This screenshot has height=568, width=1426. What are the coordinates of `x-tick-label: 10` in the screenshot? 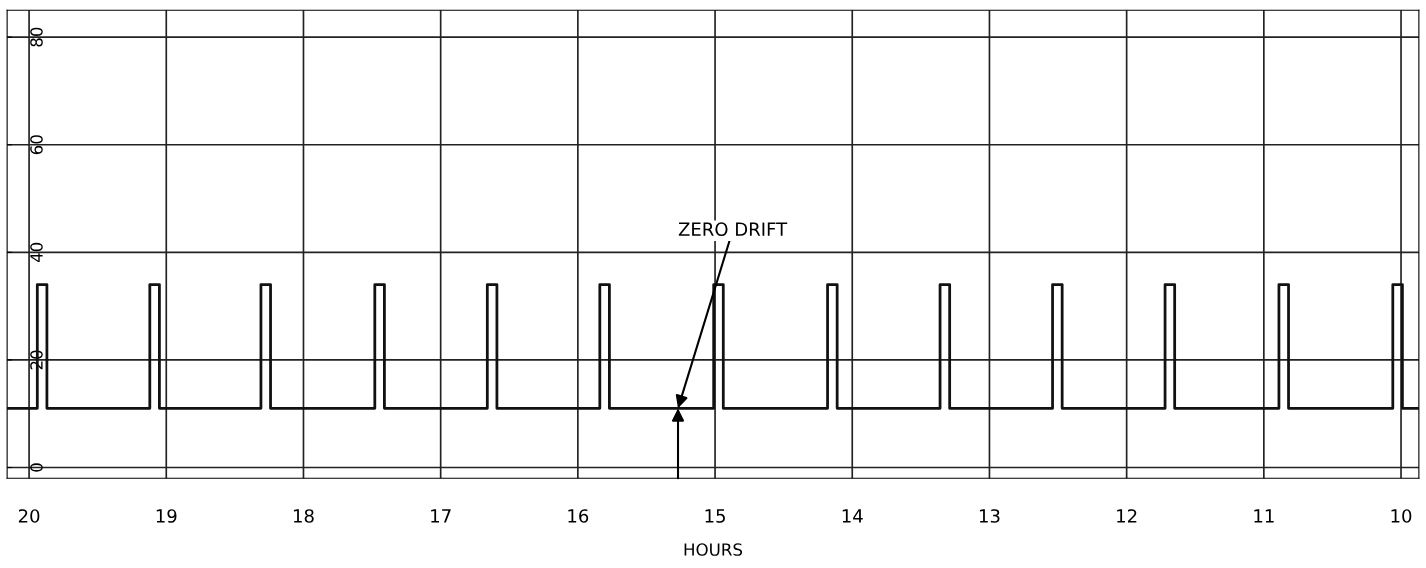 It's located at (1401, 516).